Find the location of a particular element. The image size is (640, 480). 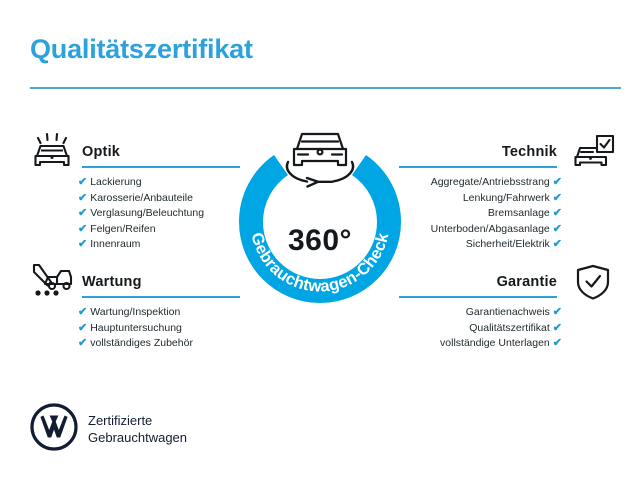

list-item: ✔ Verglasung/Beleuchtung is located at coordinates (141, 214).